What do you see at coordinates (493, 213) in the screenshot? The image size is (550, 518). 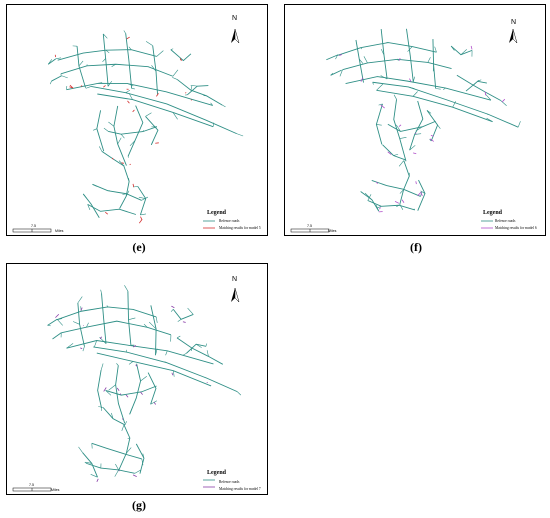 I see `legend-title: Legend` at bounding box center [493, 213].